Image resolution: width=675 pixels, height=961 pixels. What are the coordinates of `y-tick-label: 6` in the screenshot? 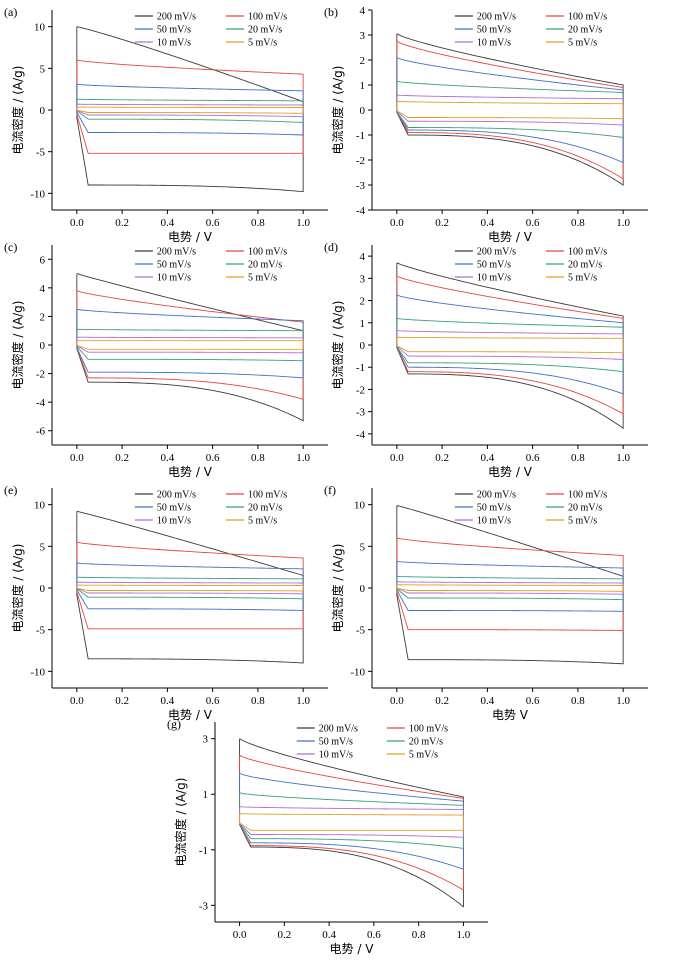 It's located at (43, 260).